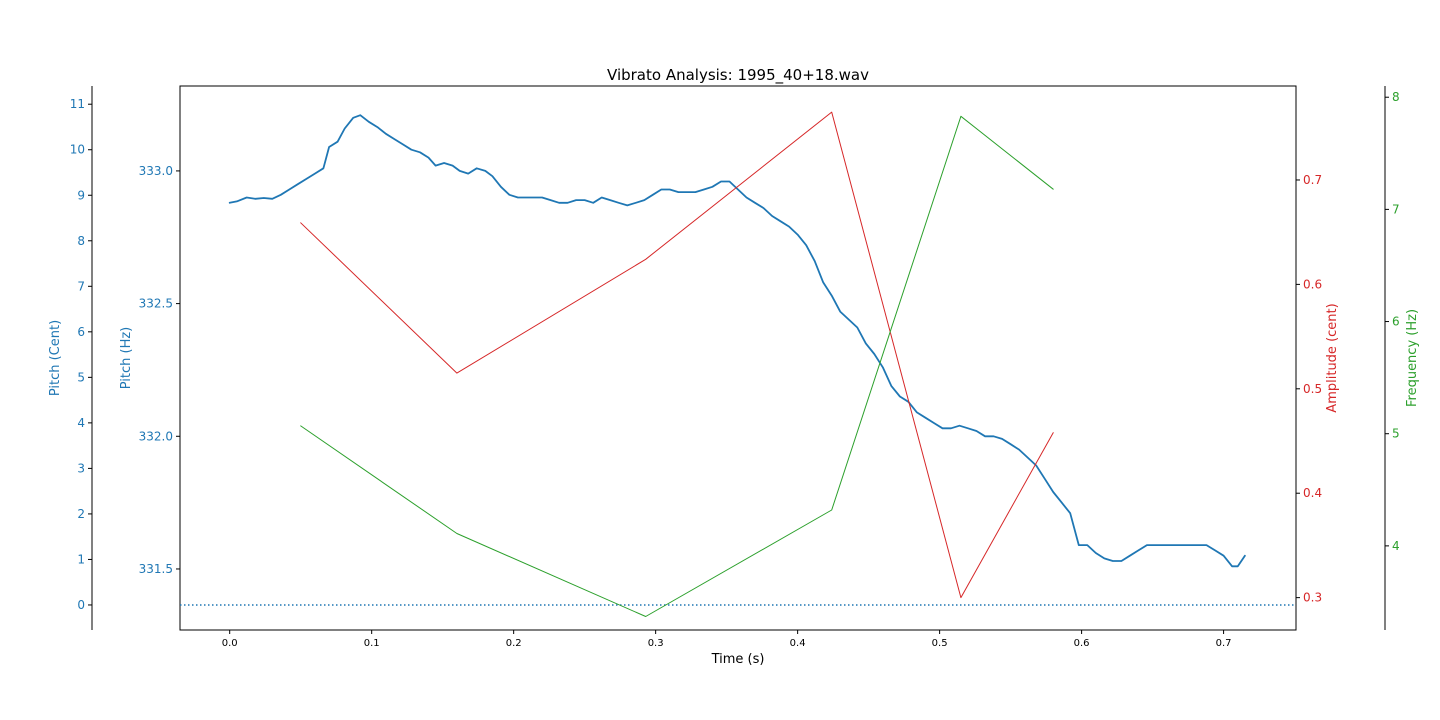 The height and width of the screenshot is (720, 1440). I want to click on hz-axis: 331.5 332.0 332.5 333.0, so click(159, 370).